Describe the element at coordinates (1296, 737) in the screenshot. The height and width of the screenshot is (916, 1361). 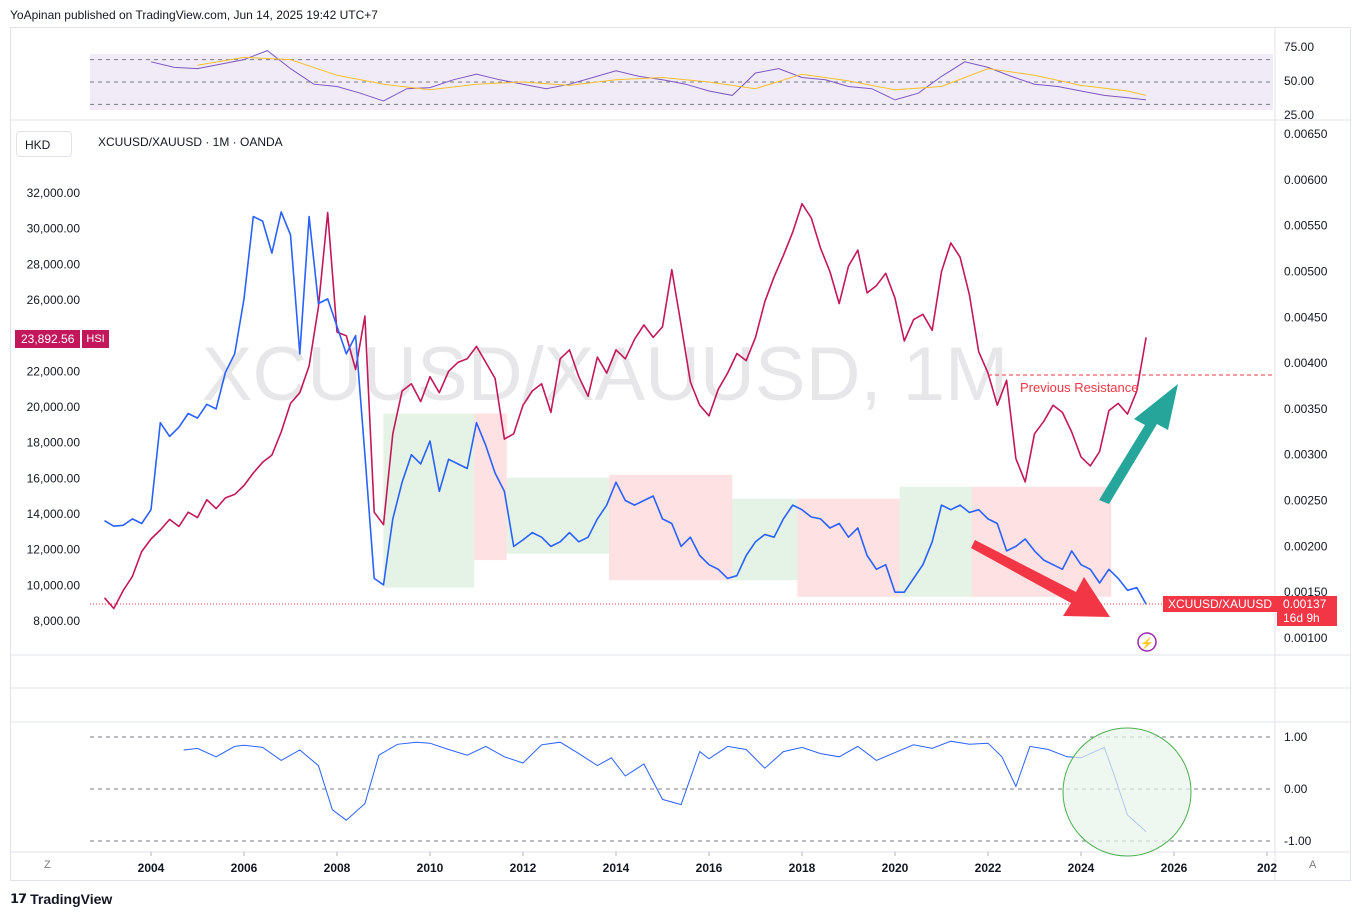
I see `corr-tick-label: 1.00` at that location.